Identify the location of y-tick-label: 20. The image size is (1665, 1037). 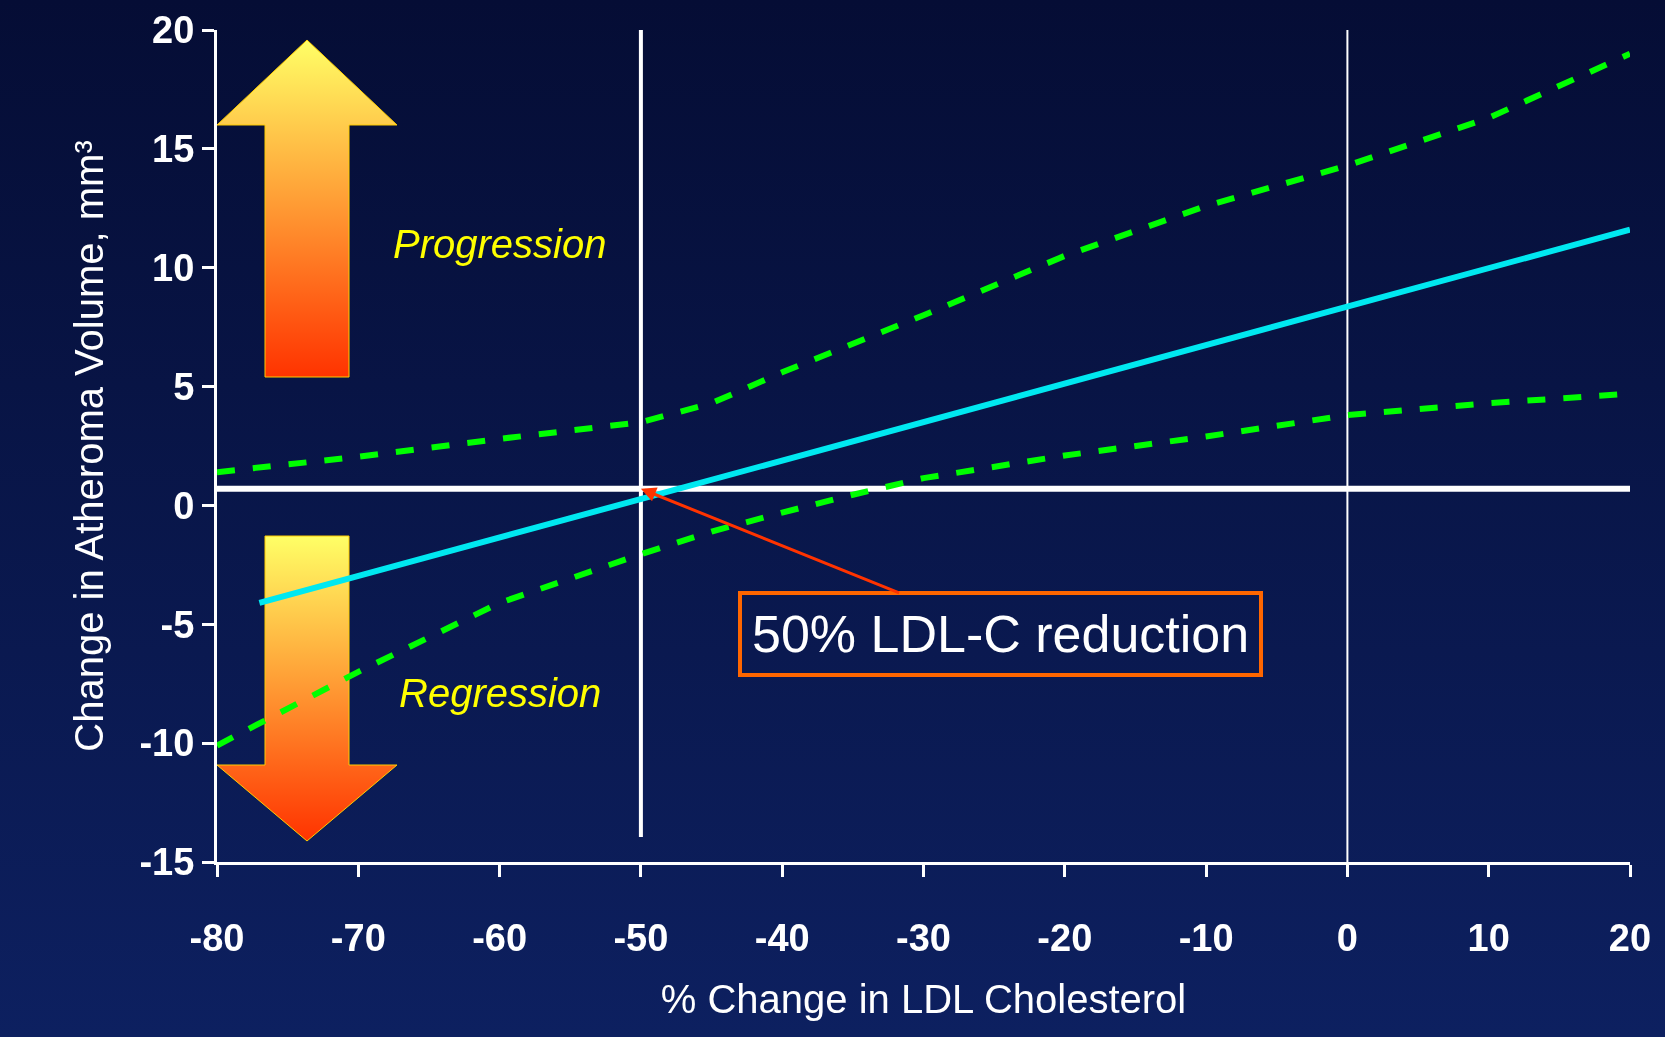
(173, 30).